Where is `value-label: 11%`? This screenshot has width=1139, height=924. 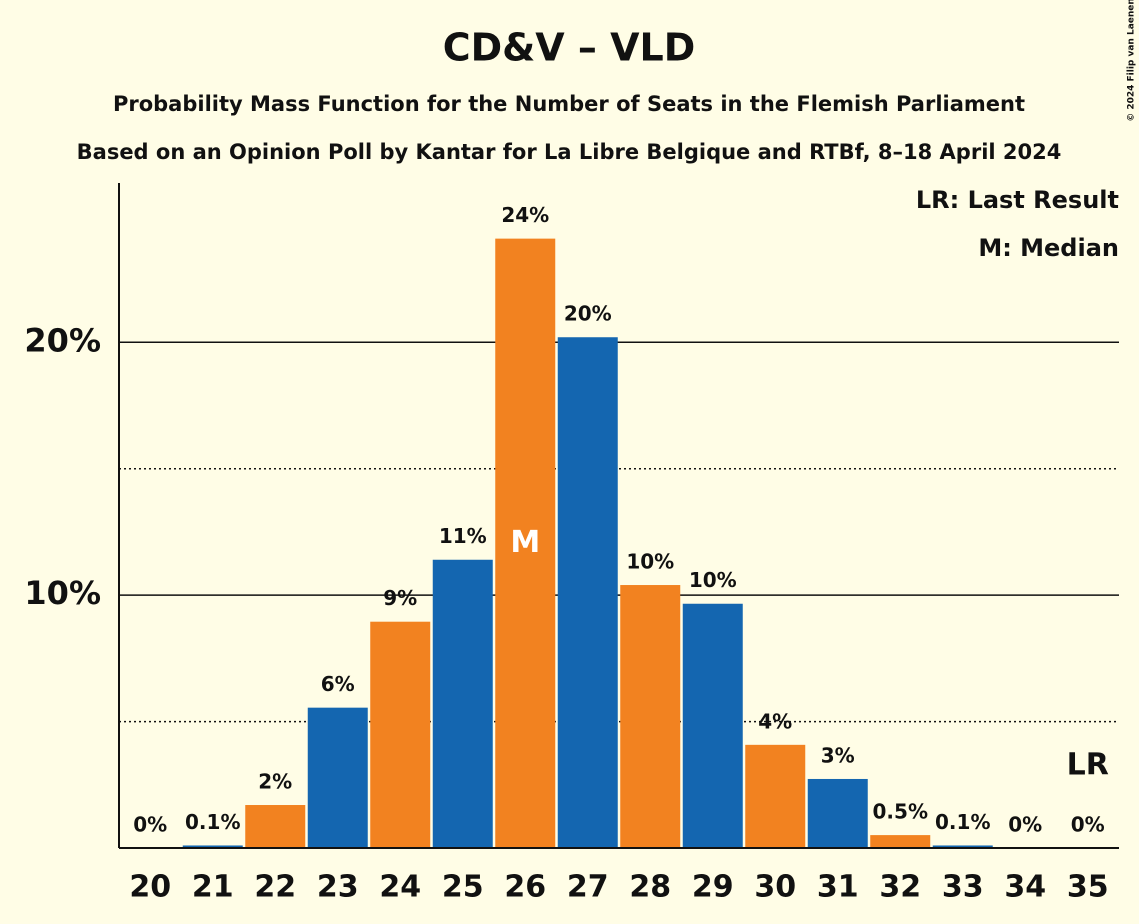 value-label: 11% is located at coordinates (463, 536).